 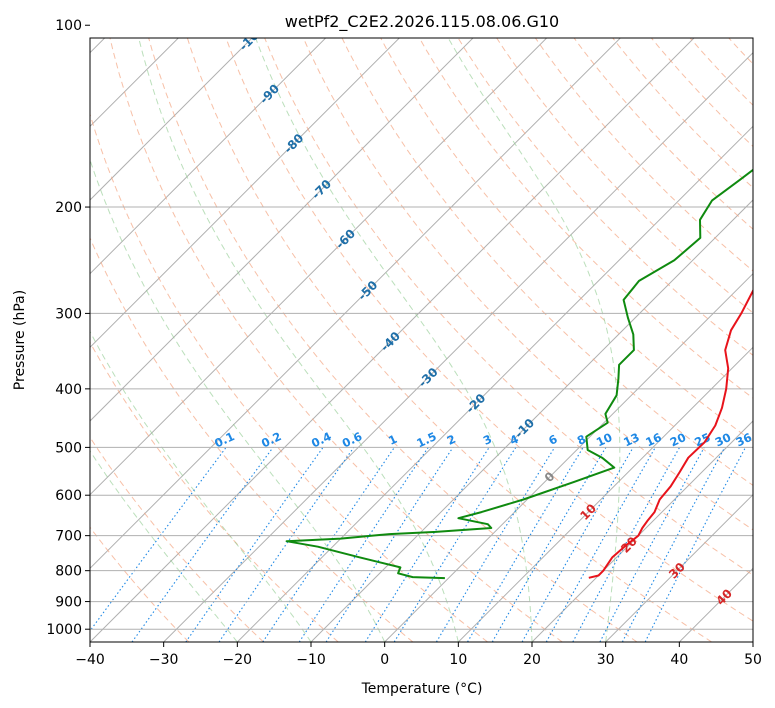 I want to click on y-tick-label: 300, so click(x=68, y=314).